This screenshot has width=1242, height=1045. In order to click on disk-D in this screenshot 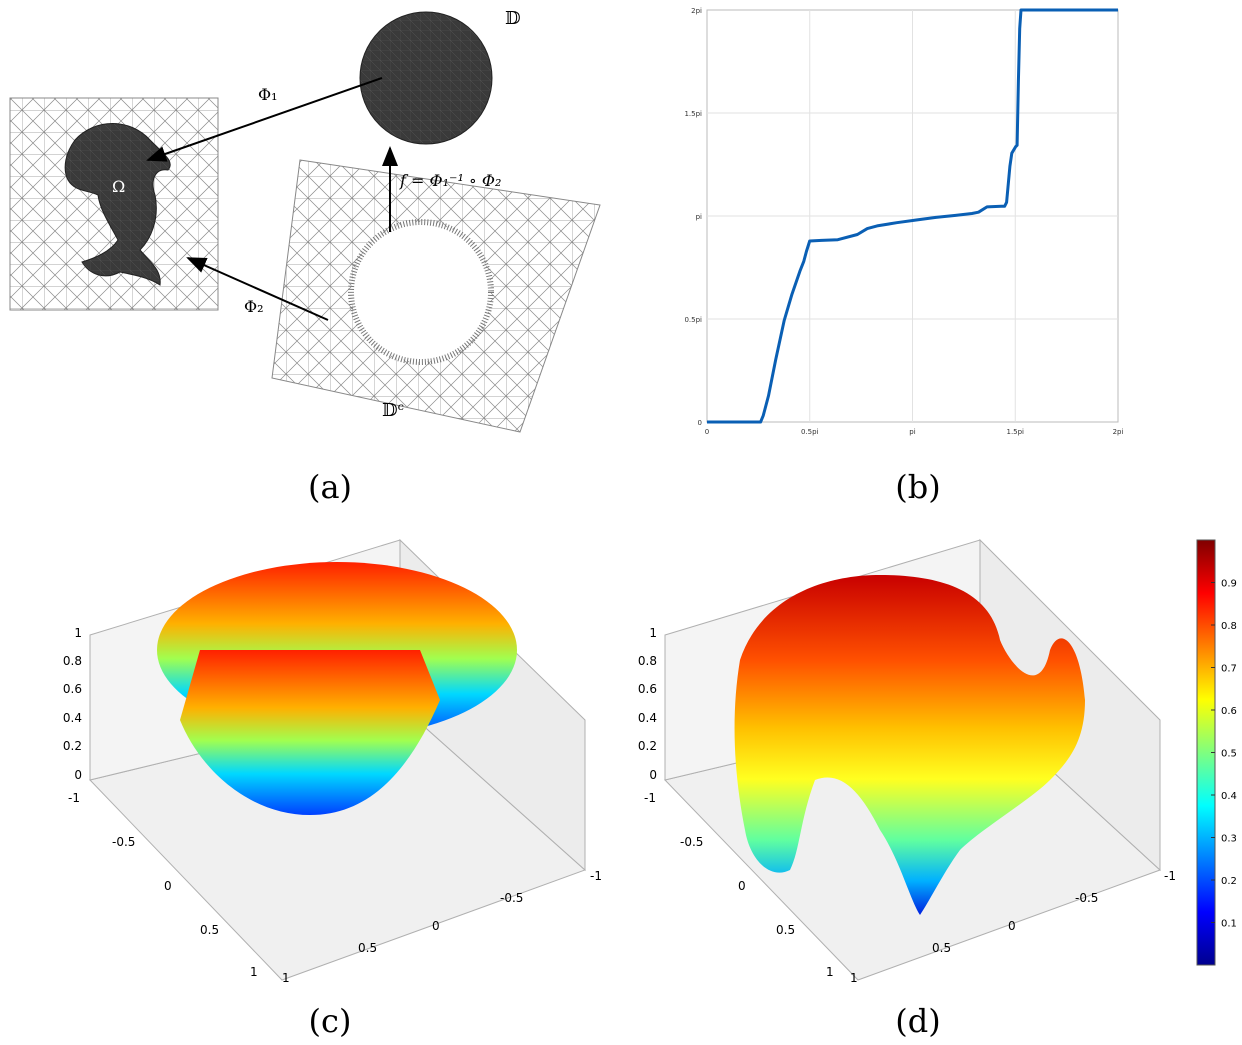, I will do `click(426, 78)`.